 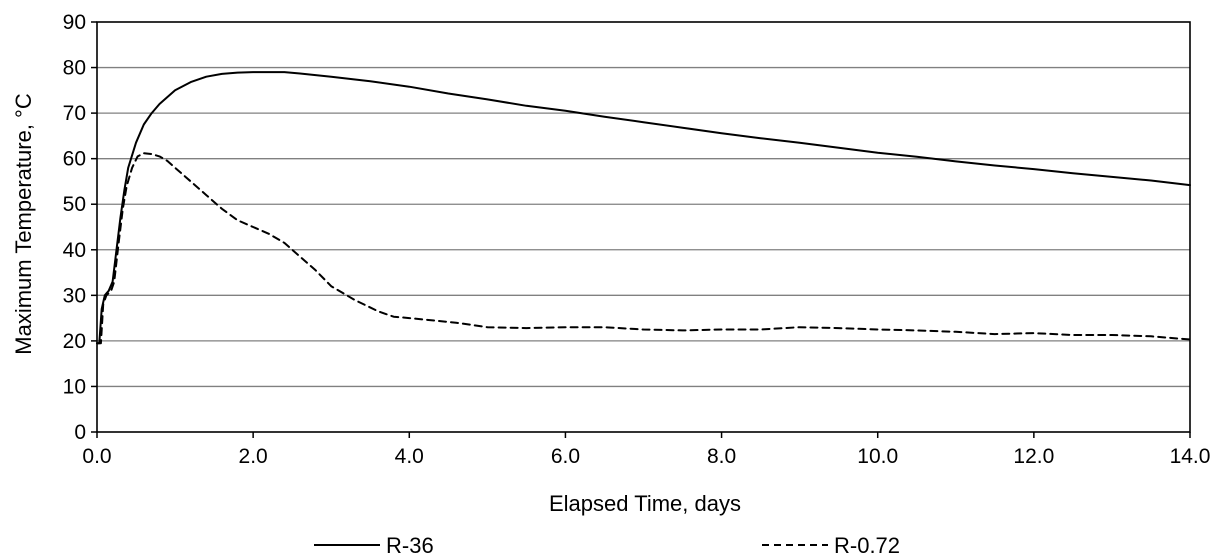 What do you see at coordinates (253, 456) in the screenshot?
I see `x-tick-label: 2.0` at bounding box center [253, 456].